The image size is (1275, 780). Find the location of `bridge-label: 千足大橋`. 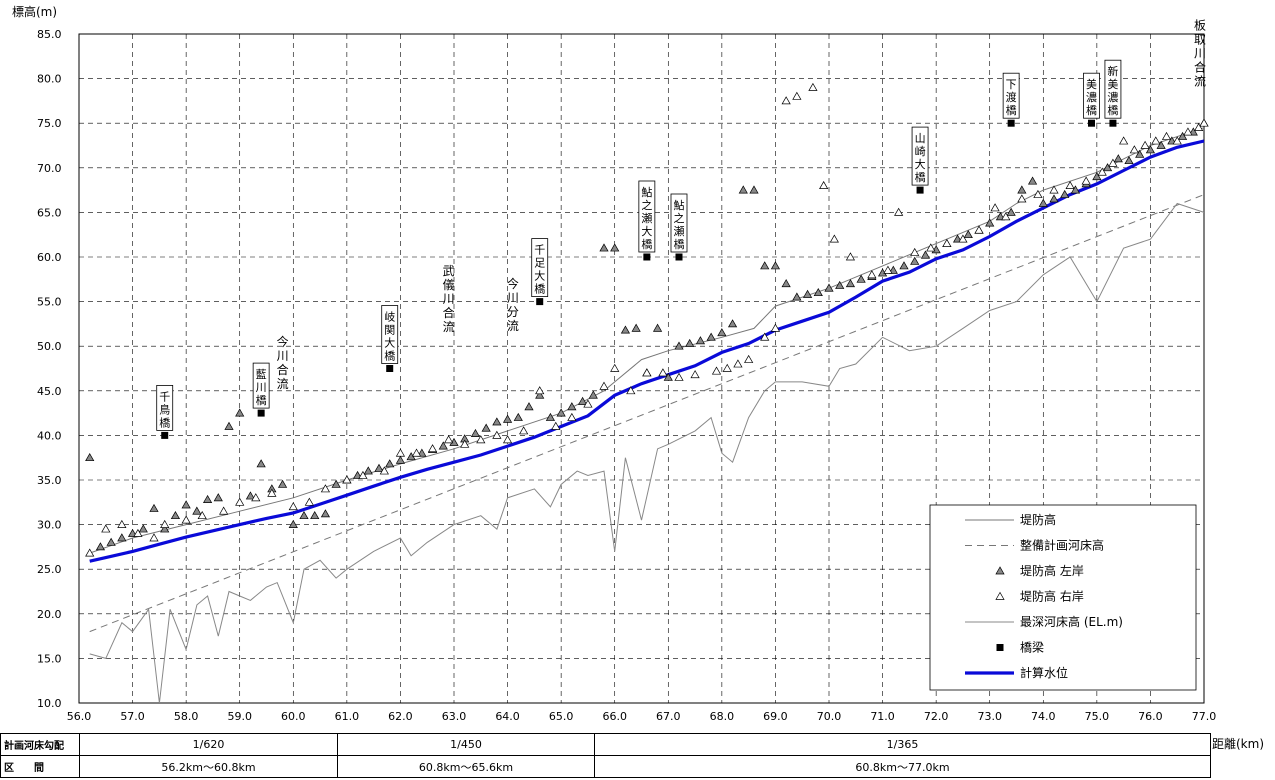

bridge-label: 千足大橋 is located at coordinates (539, 270).